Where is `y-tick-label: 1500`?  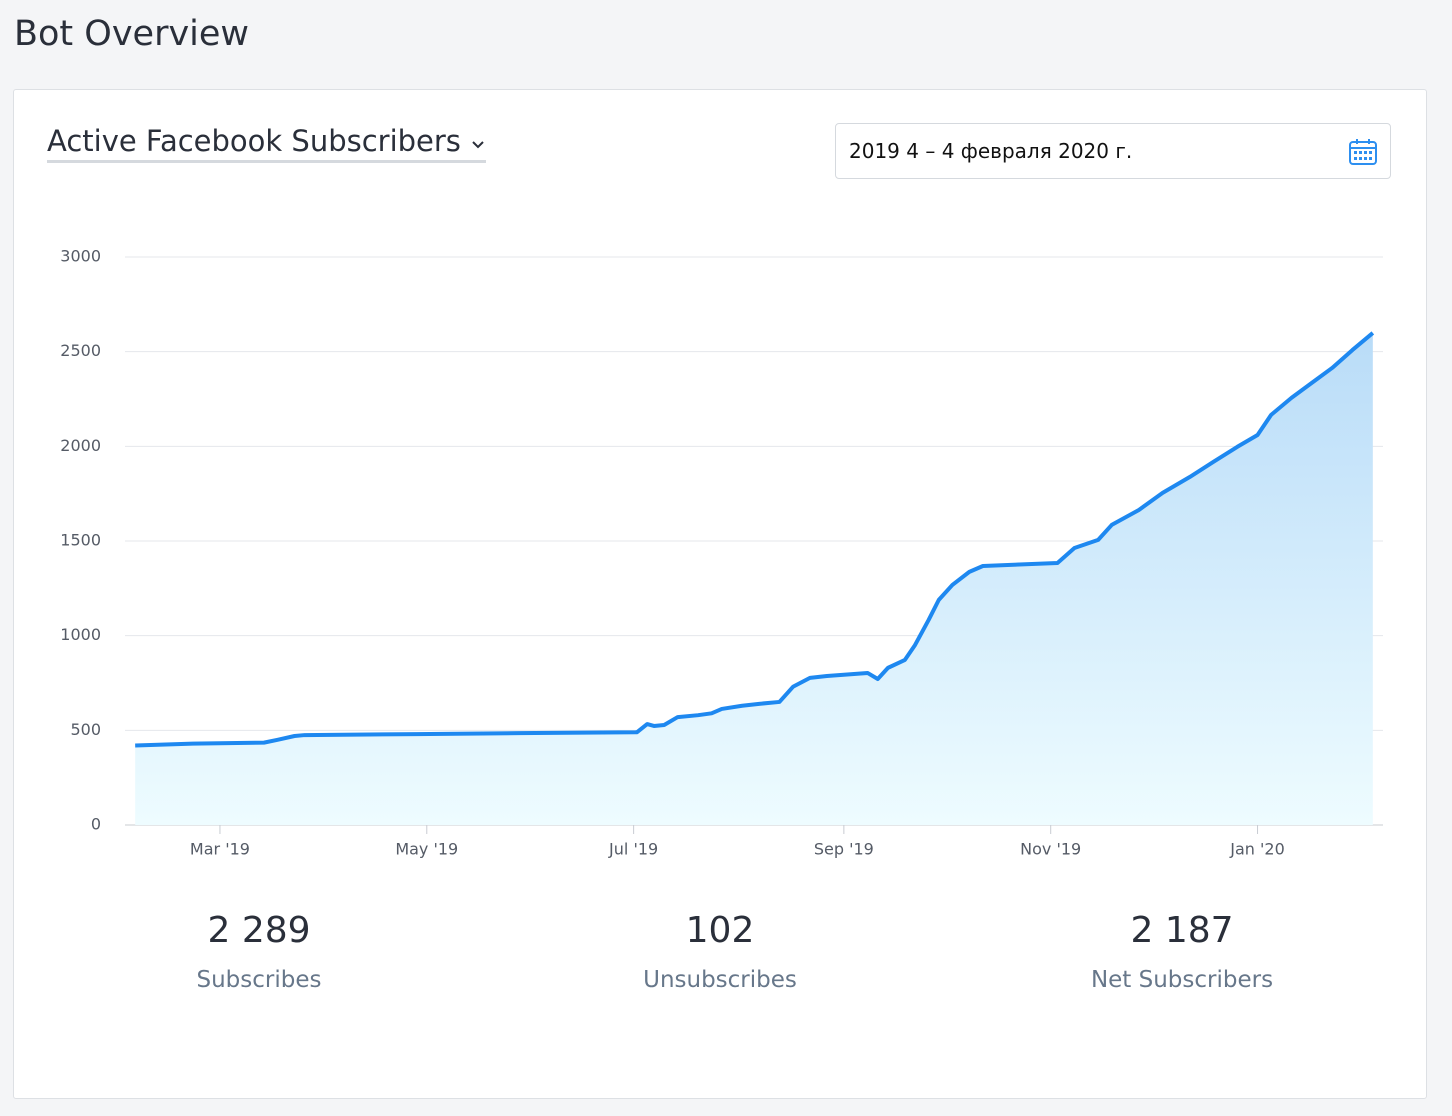
y-tick-label: 1500 is located at coordinates (80, 540).